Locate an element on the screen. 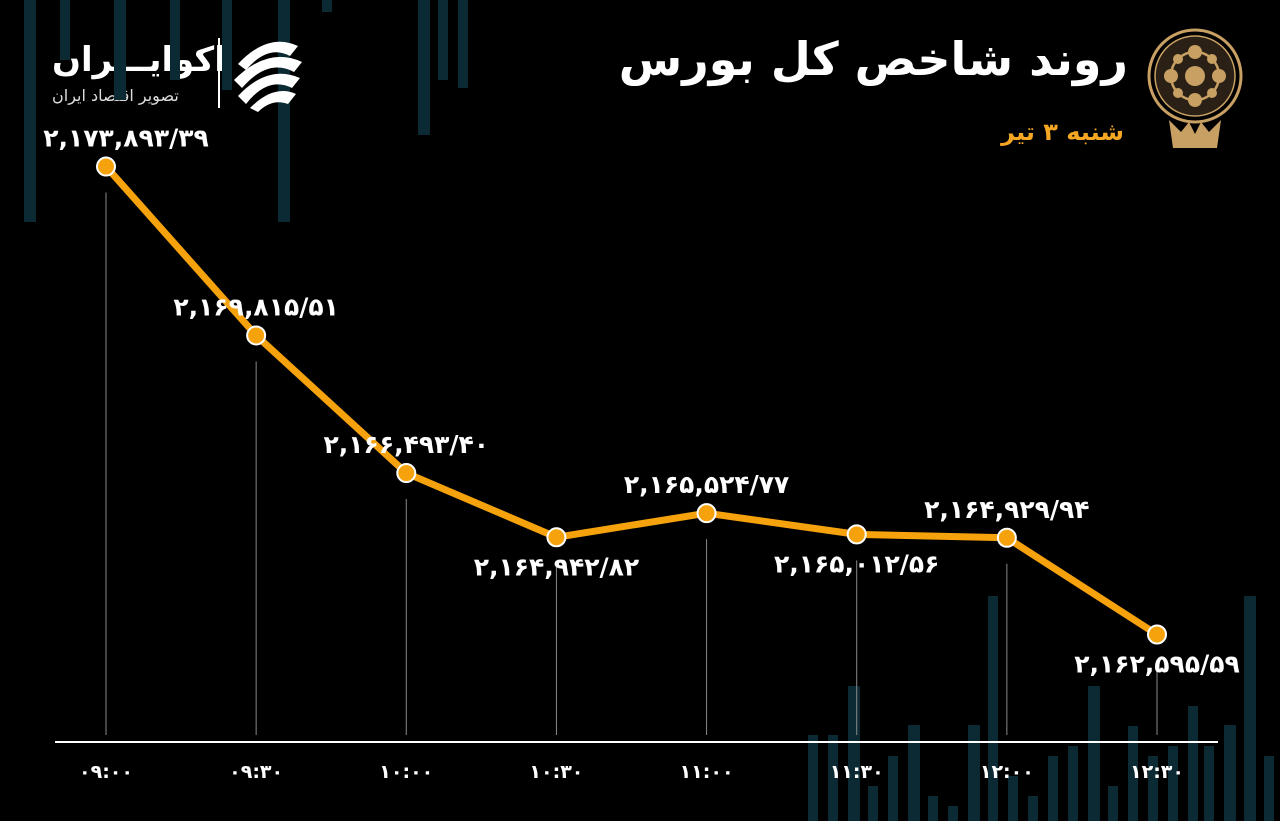 This screenshot has height=821, width=1280. brand-divider is located at coordinates (219, 73).